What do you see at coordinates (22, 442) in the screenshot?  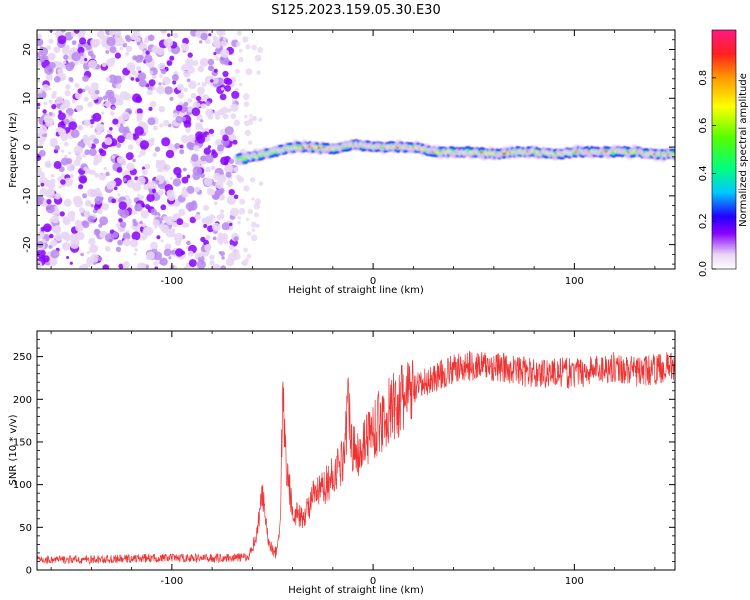 I see `y-tick-label: 150` at bounding box center [22, 442].